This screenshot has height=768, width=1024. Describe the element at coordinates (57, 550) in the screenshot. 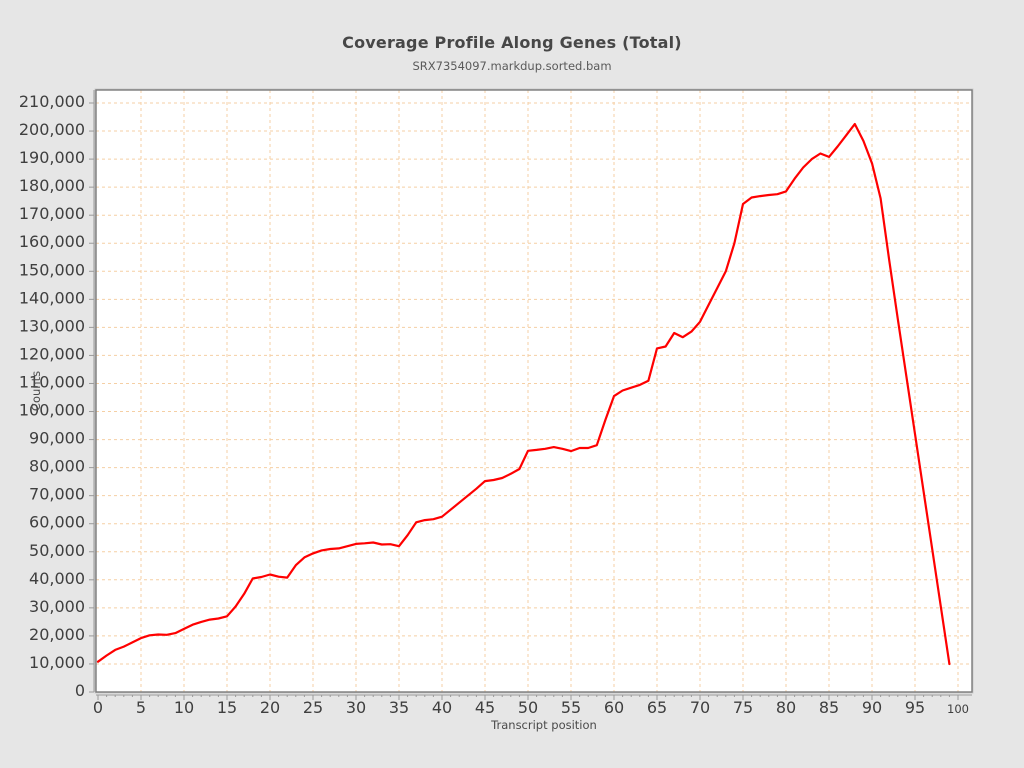

I see `y-tick-label: 50,000` at that location.